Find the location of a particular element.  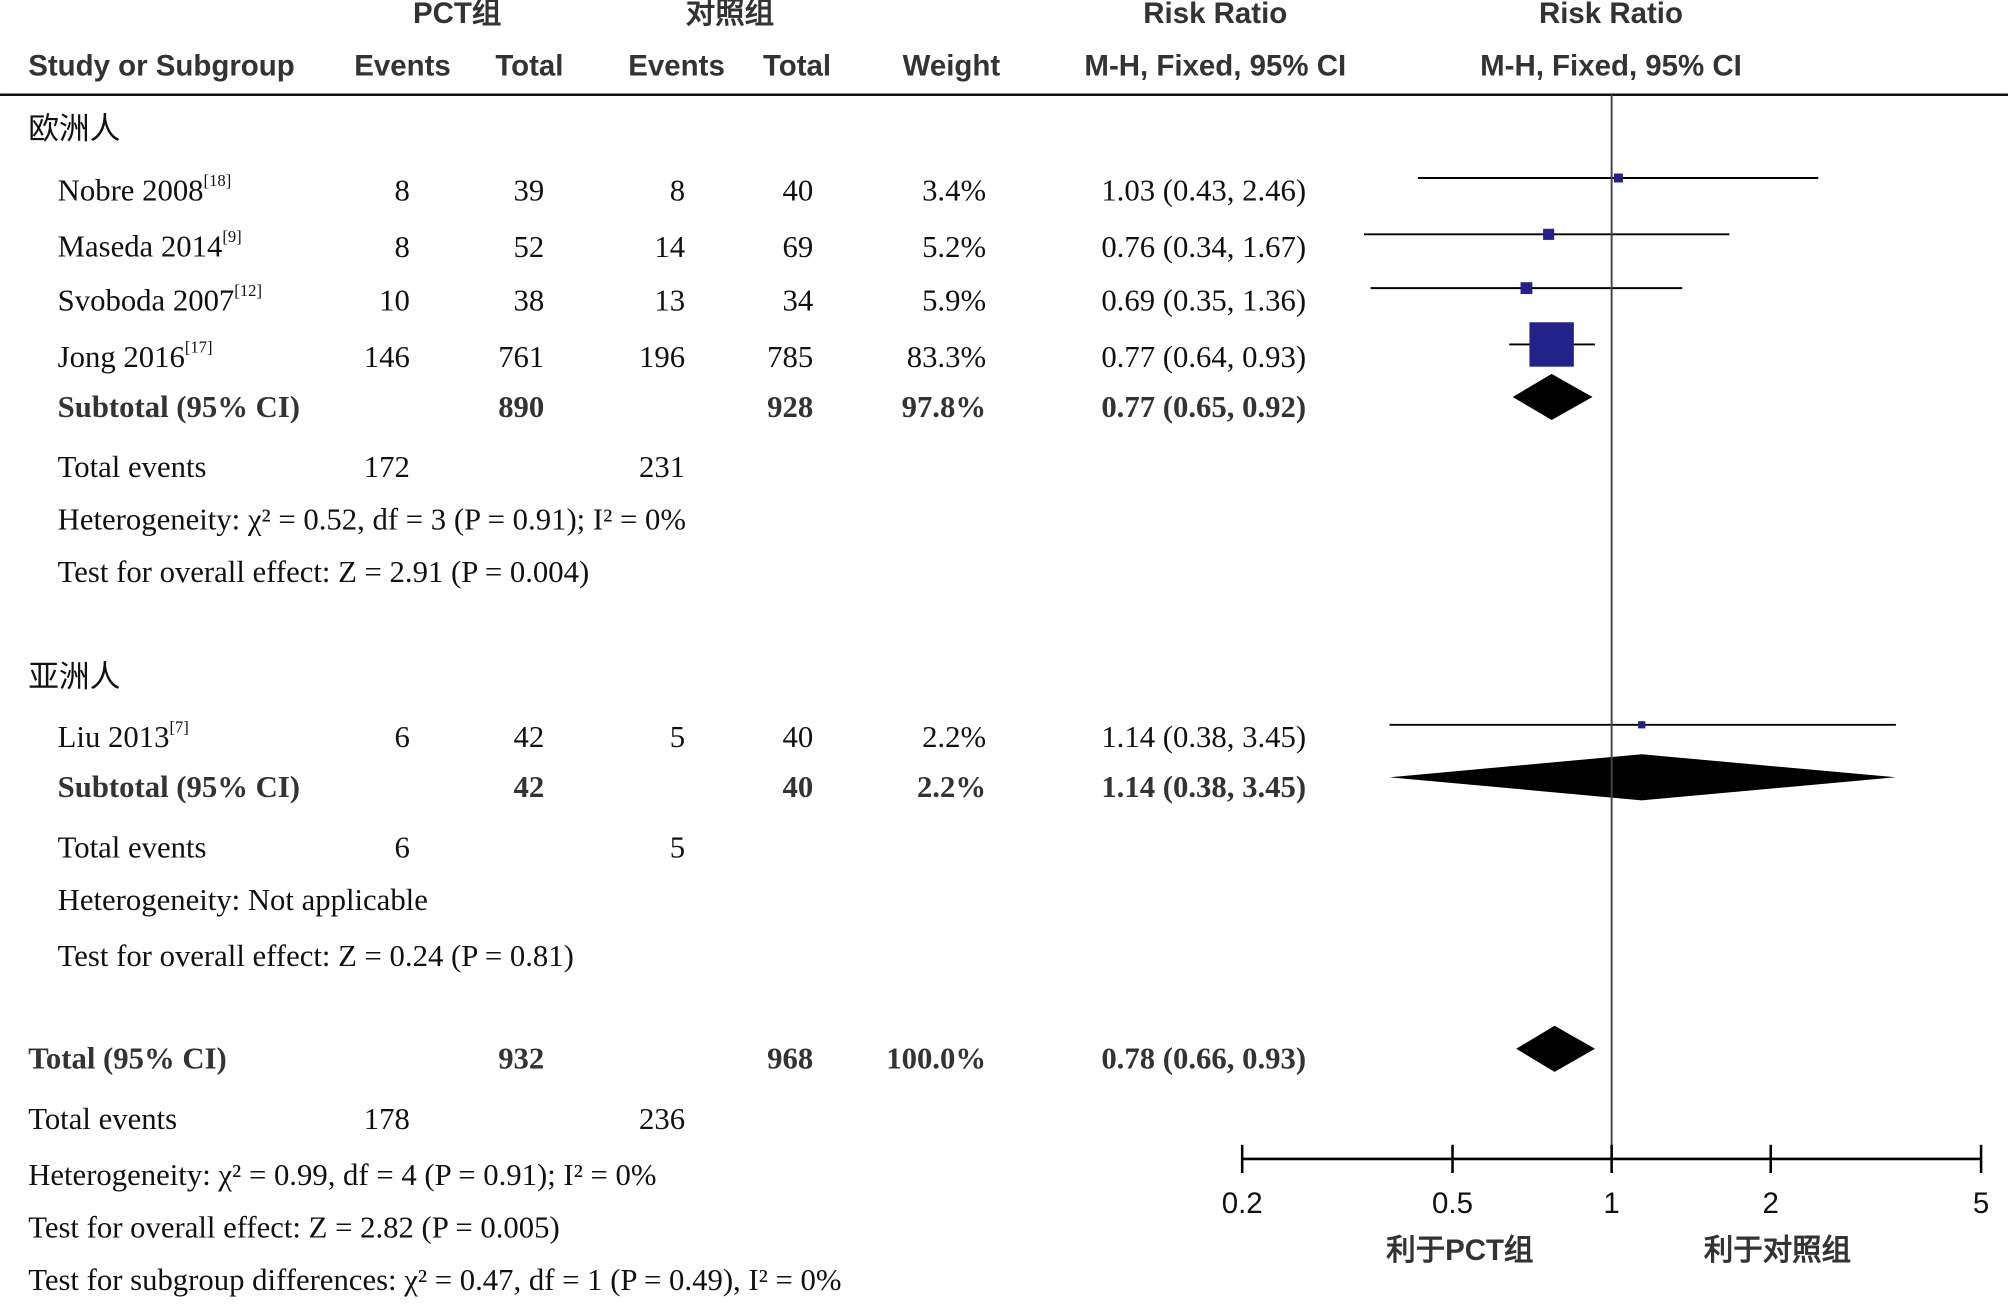

study-name: Maseda 2014[9] is located at coordinates (150, 245).